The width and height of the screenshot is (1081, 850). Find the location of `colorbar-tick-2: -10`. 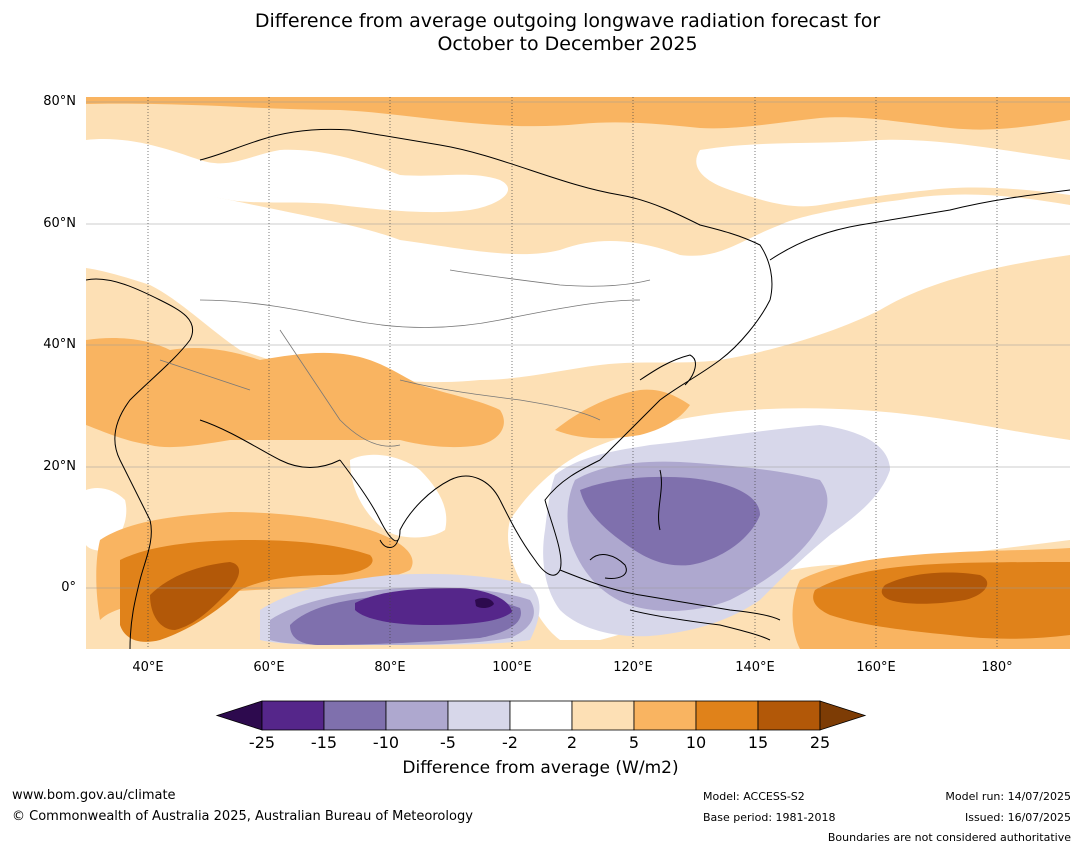

colorbar-tick-2: -10 is located at coordinates (386, 742).